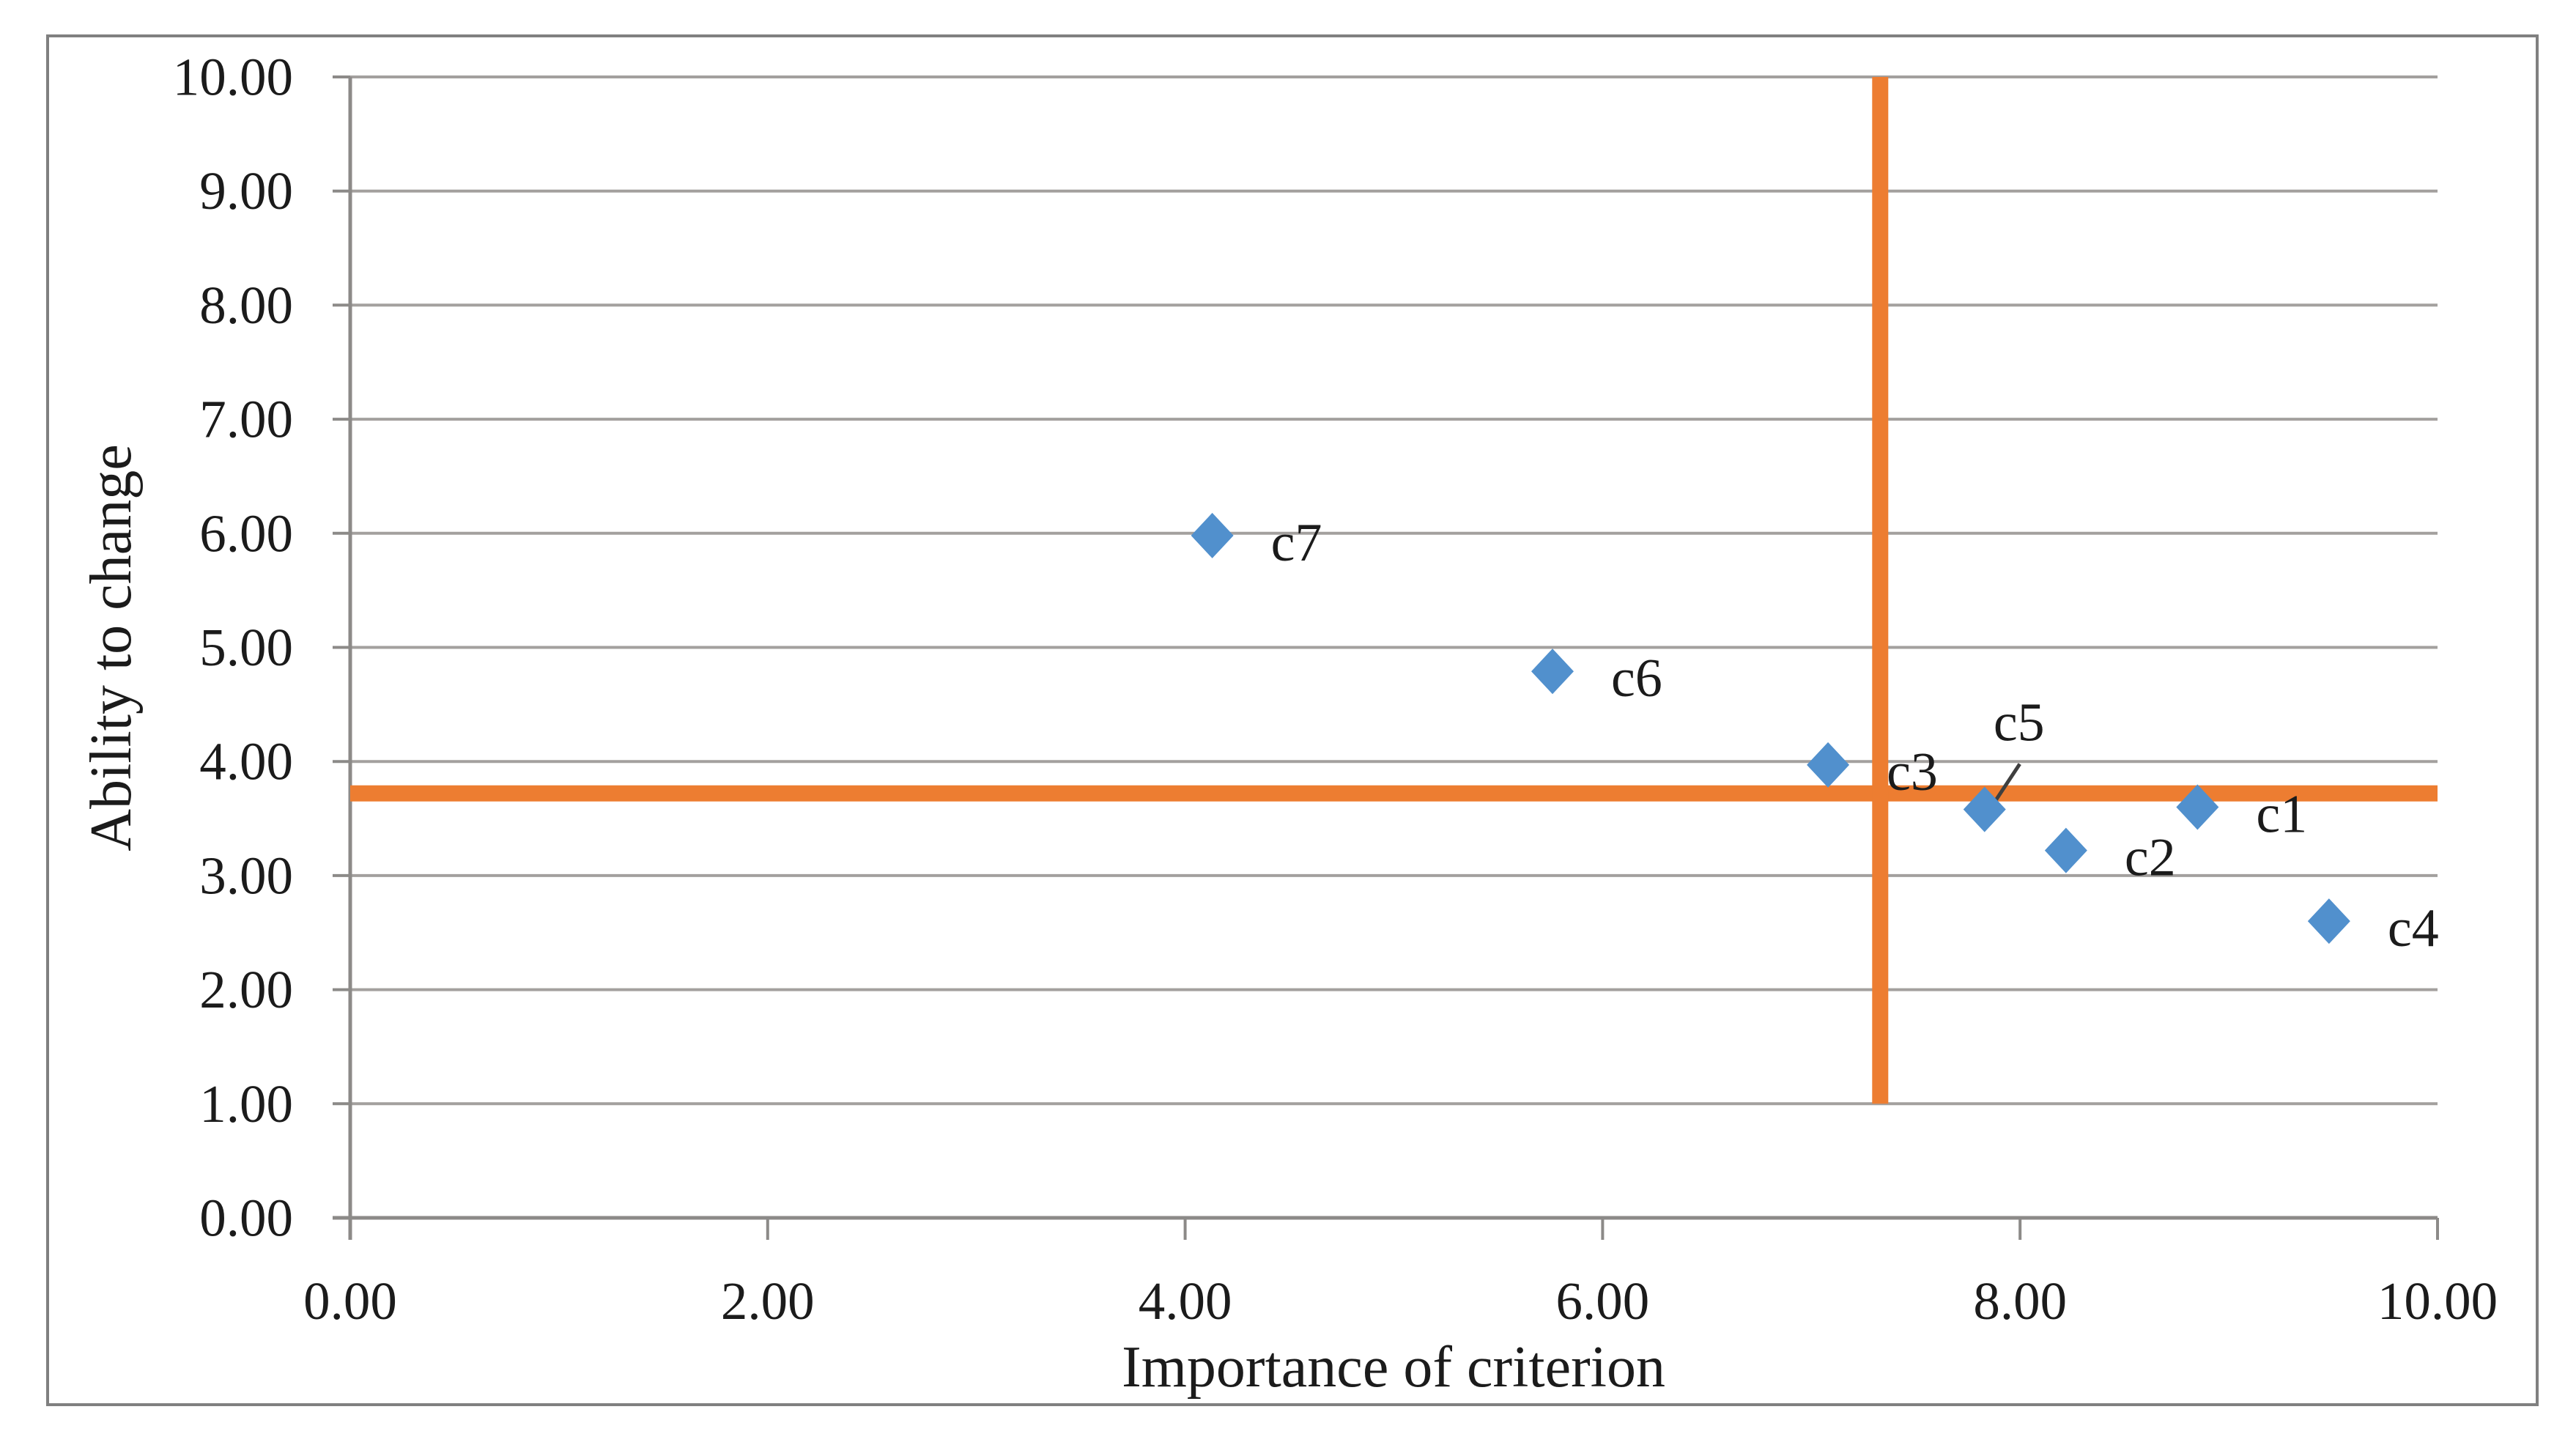  What do you see at coordinates (350, 1301) in the screenshot?
I see `x-tick-label: 0.00` at bounding box center [350, 1301].